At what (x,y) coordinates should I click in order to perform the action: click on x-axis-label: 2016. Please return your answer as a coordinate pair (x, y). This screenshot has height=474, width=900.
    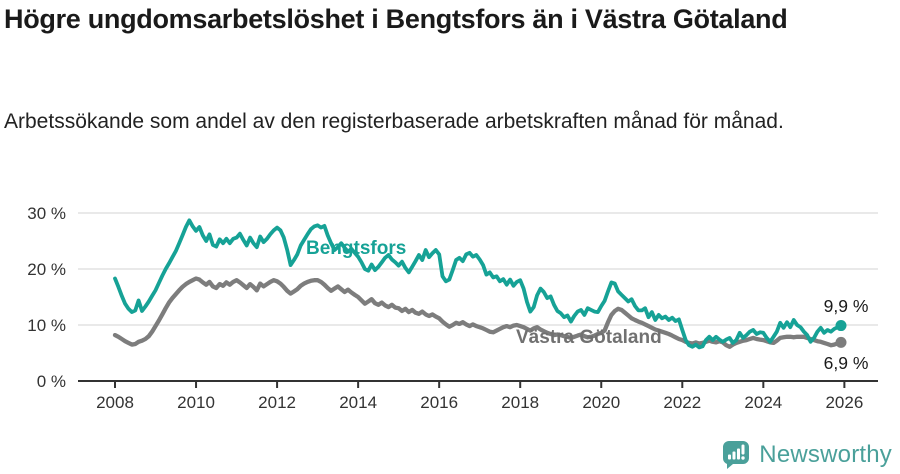
    Looking at the image, I should click on (439, 402).